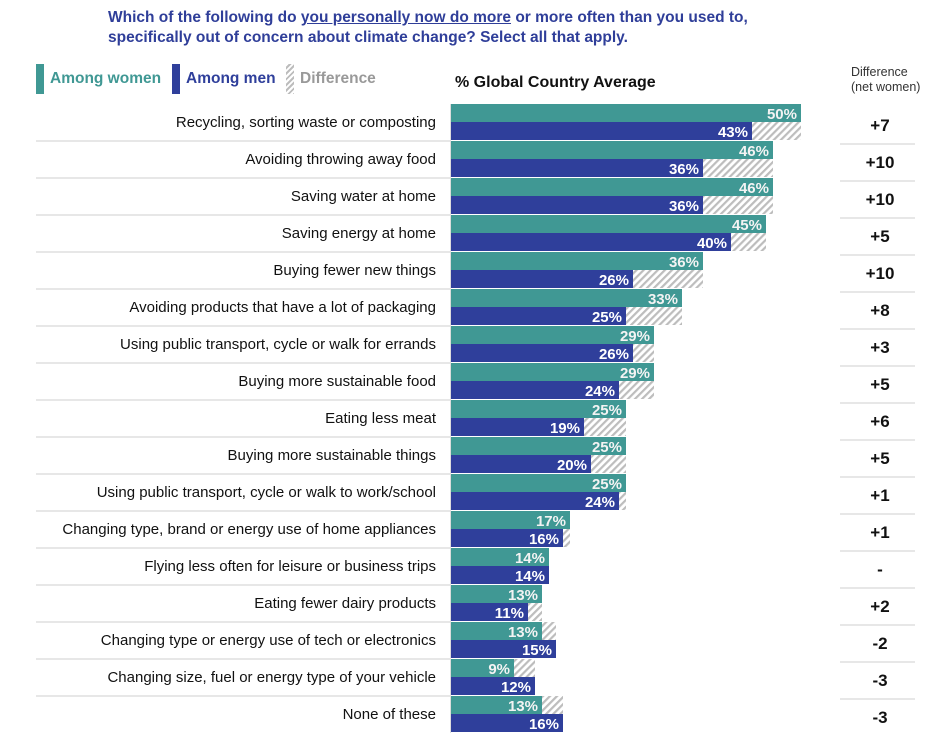 The image size is (937, 741). I want to click on women-value-label: 50%, so click(782, 114).